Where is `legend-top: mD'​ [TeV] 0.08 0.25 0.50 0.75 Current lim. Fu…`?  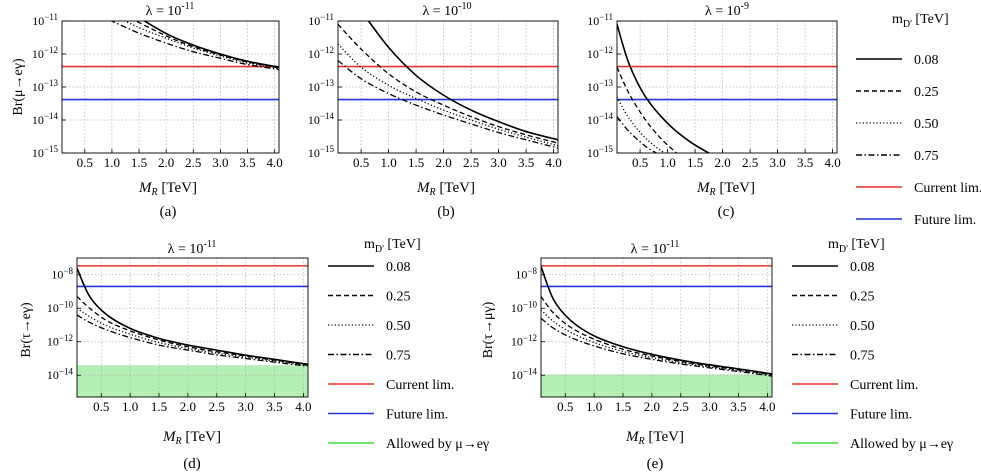
legend-top: mD'​ [TeV] 0.08 0.25 0.50 0.75 Current lim. Fu… is located at coordinates (918, 120).